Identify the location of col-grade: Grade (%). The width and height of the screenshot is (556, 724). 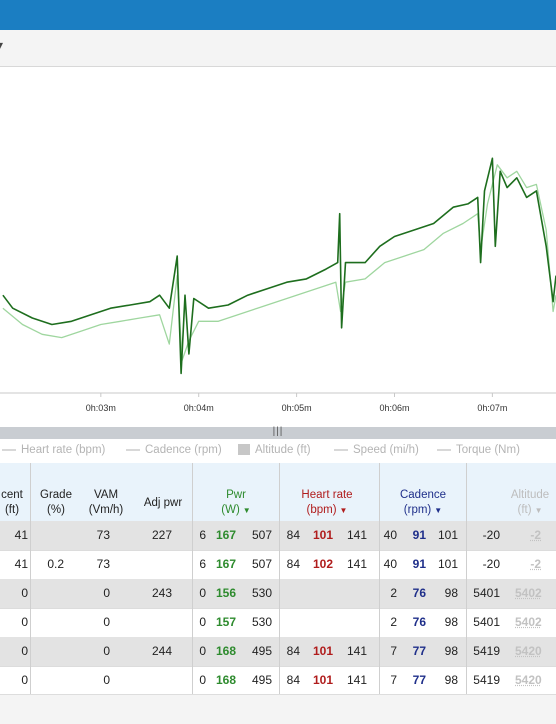
(56, 503).